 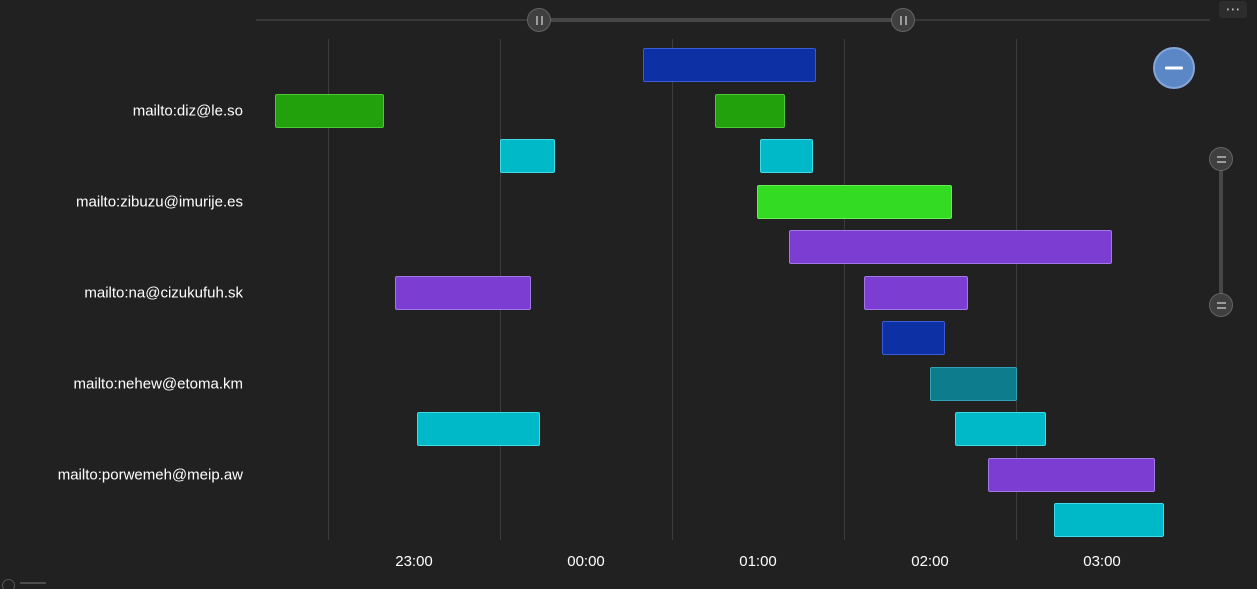 I want to click on x-axis-tick-label: 00:00, so click(x=586, y=561).